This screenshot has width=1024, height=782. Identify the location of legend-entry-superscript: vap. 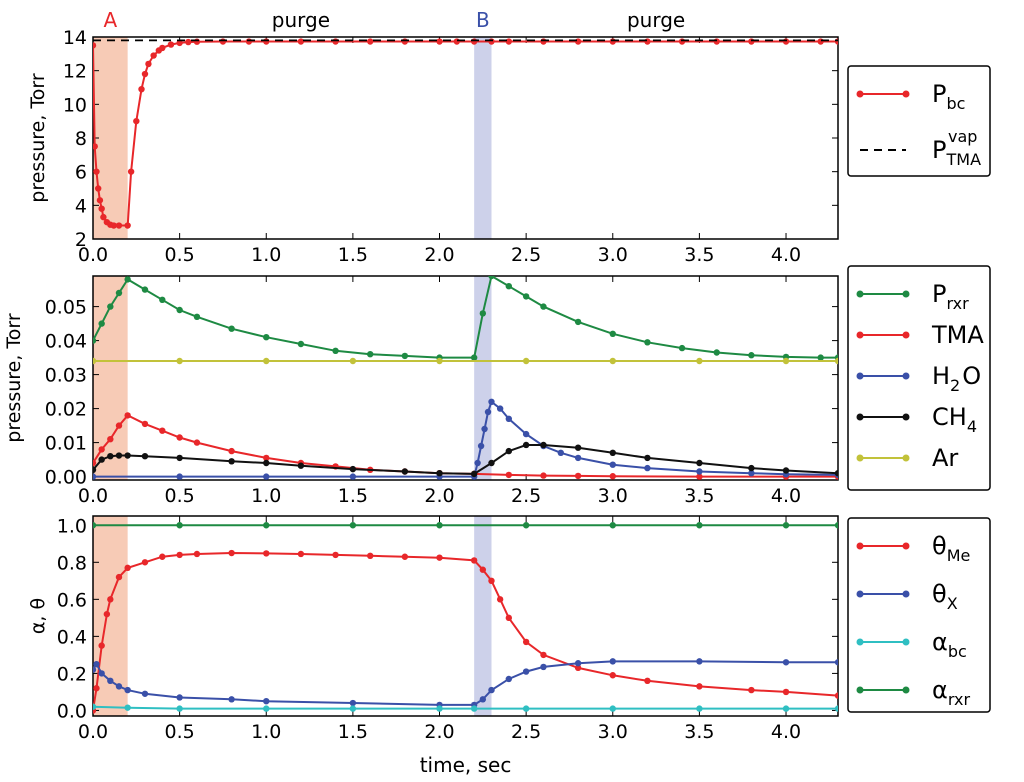
(962, 136).